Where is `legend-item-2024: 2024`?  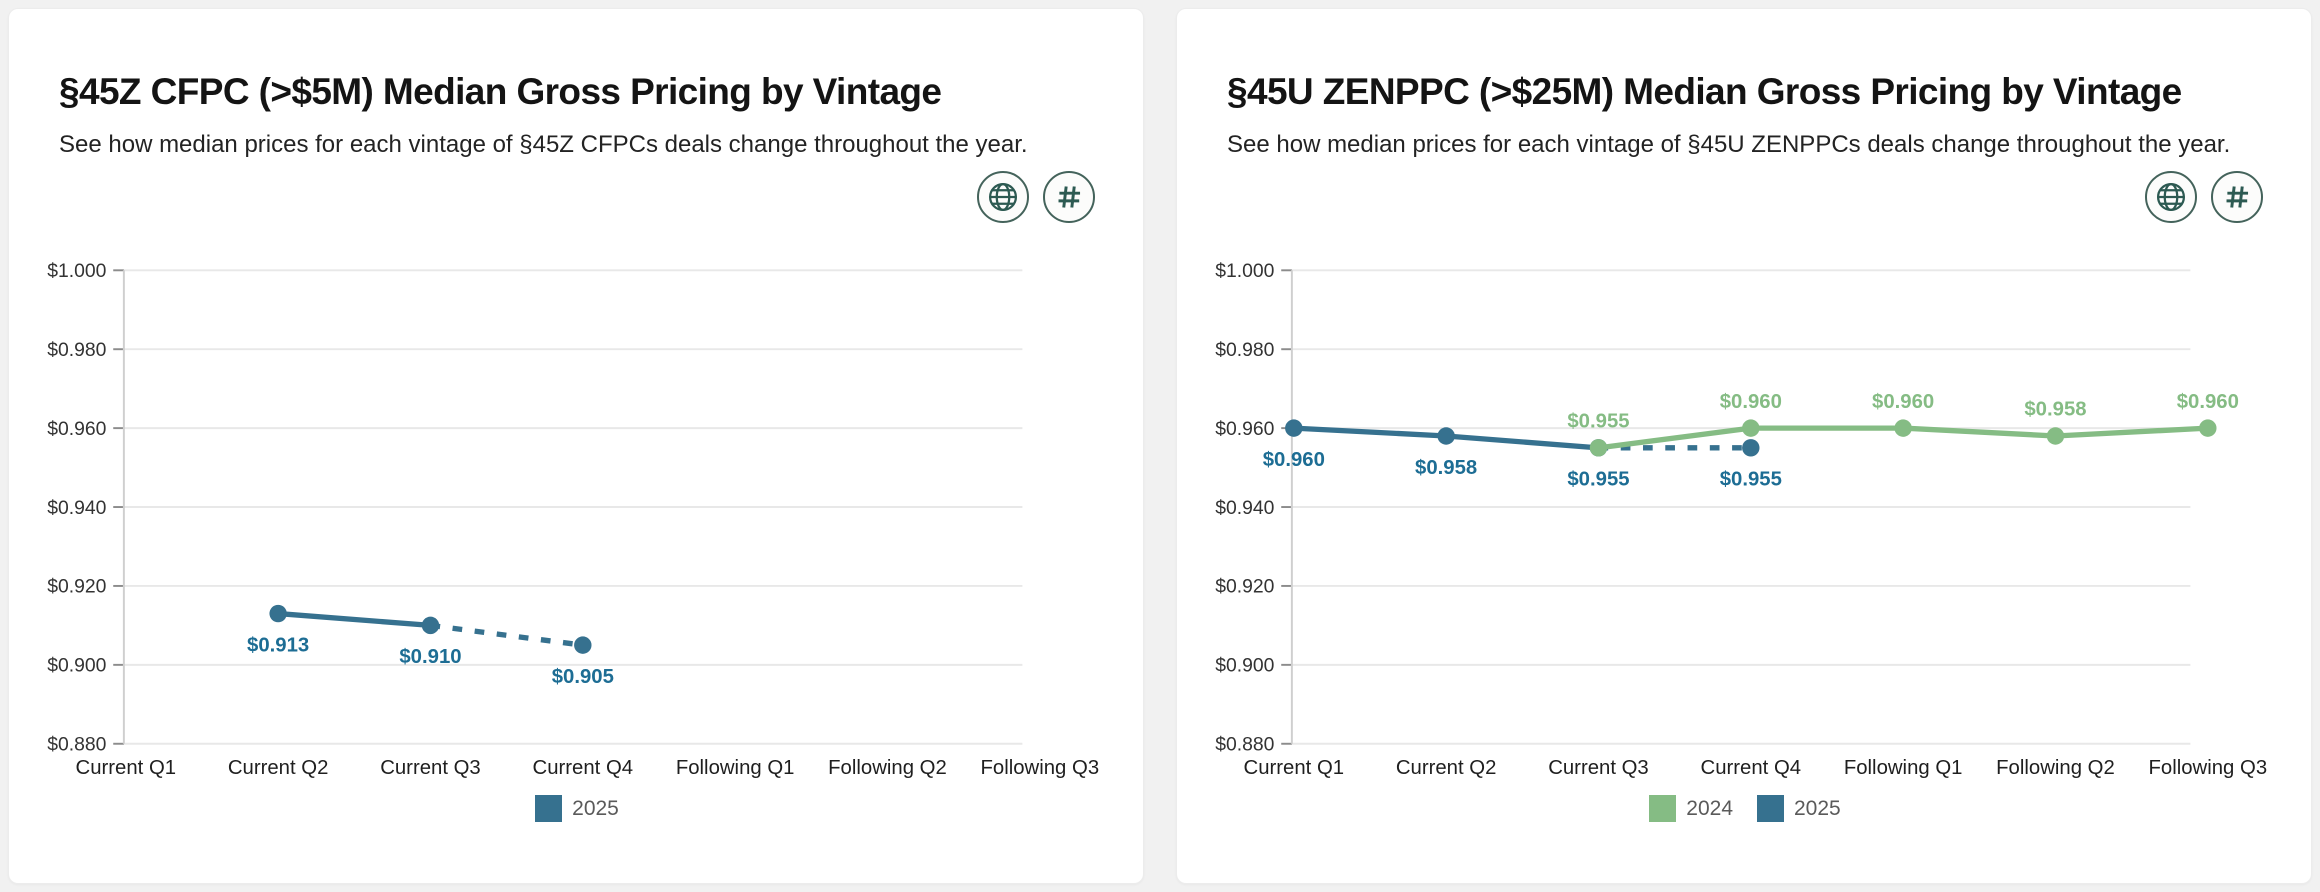 legend-item-2024: 2024 is located at coordinates (1691, 809).